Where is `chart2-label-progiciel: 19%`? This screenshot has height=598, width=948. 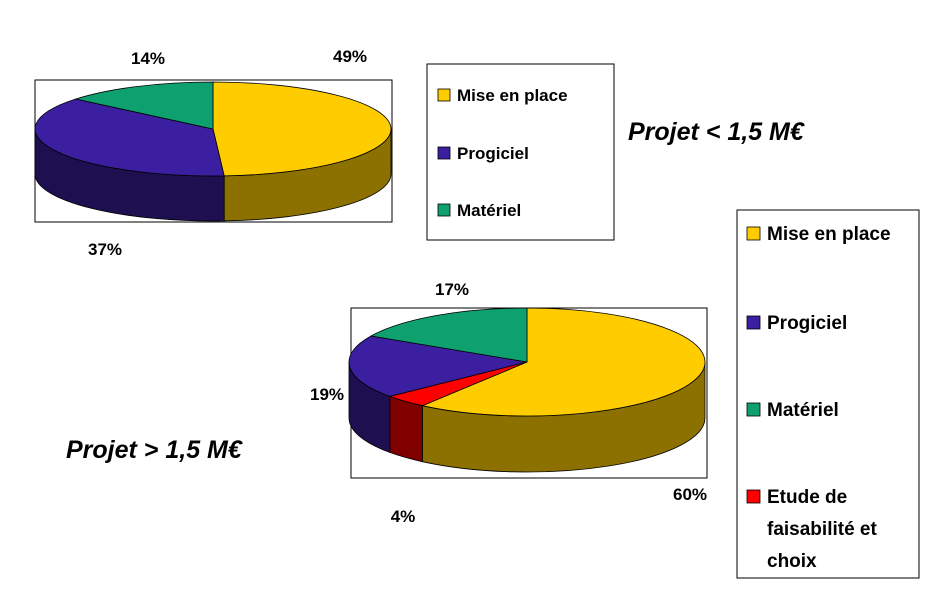
chart2-label-progiciel: 19% is located at coordinates (327, 394).